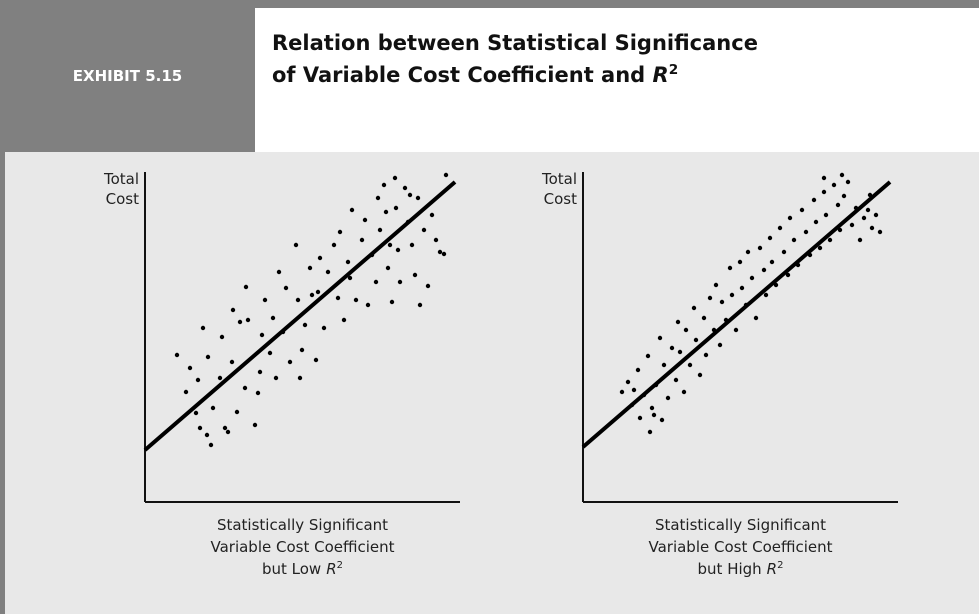  I want to click on y-axis-label: Total, so click(121, 179).